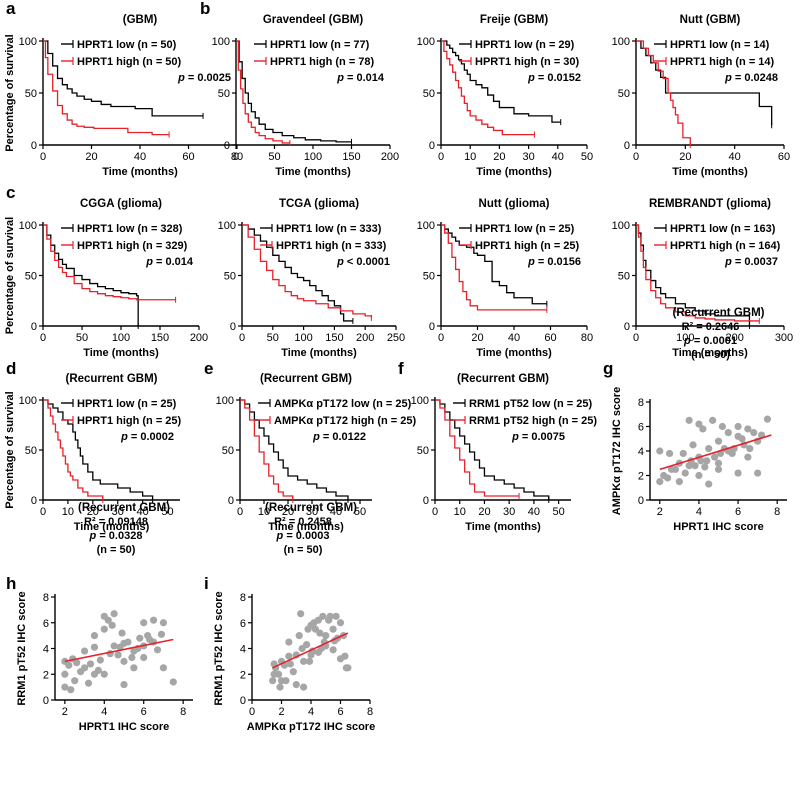 The image size is (800, 787). I want to click on p-value-text: = 0.0152, so click(558, 78).